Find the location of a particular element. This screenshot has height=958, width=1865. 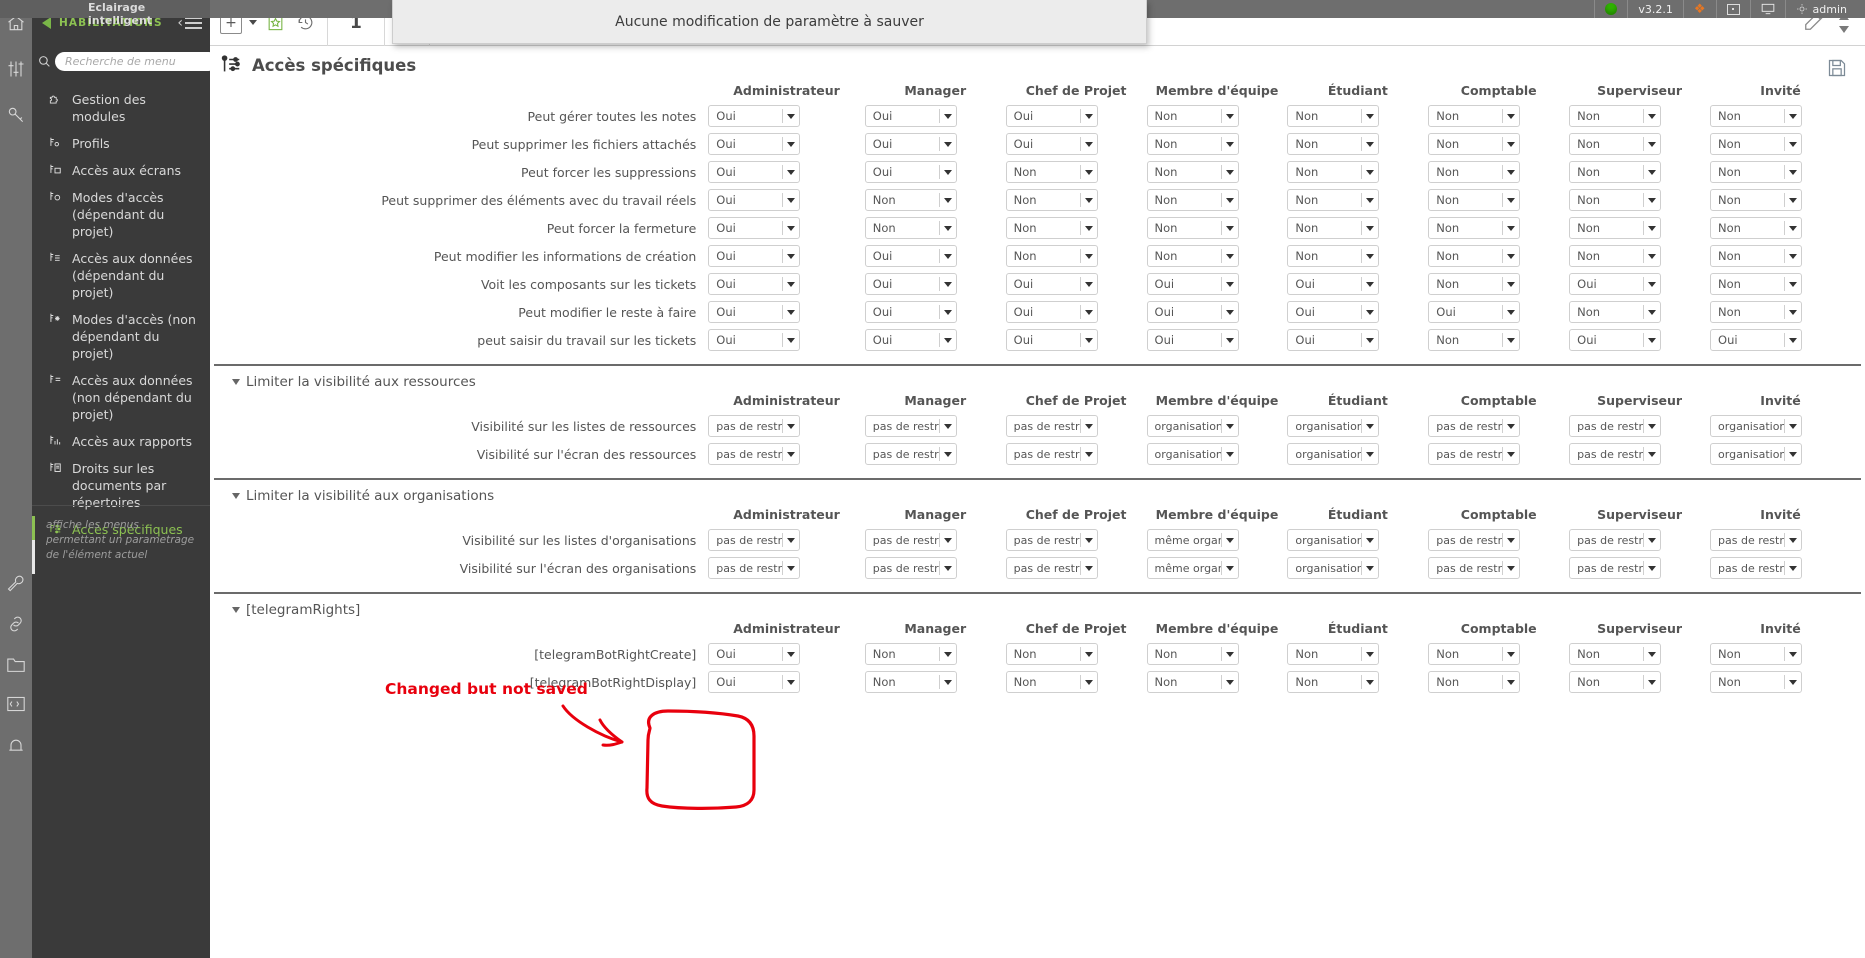

menu-search-input is located at coordinates (136, 61).